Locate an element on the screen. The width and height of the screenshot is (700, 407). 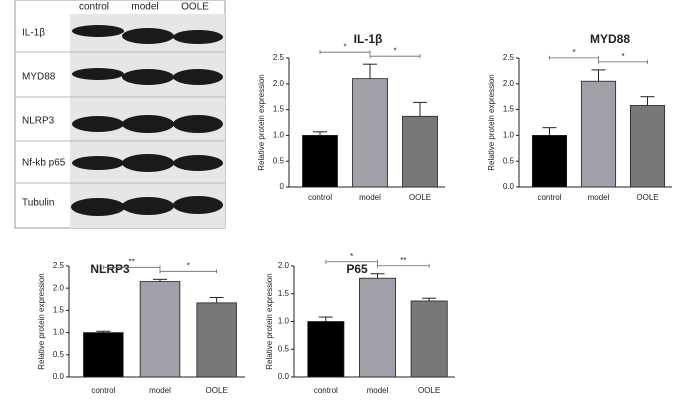
protein-label: Tubulin is located at coordinates (38, 203).